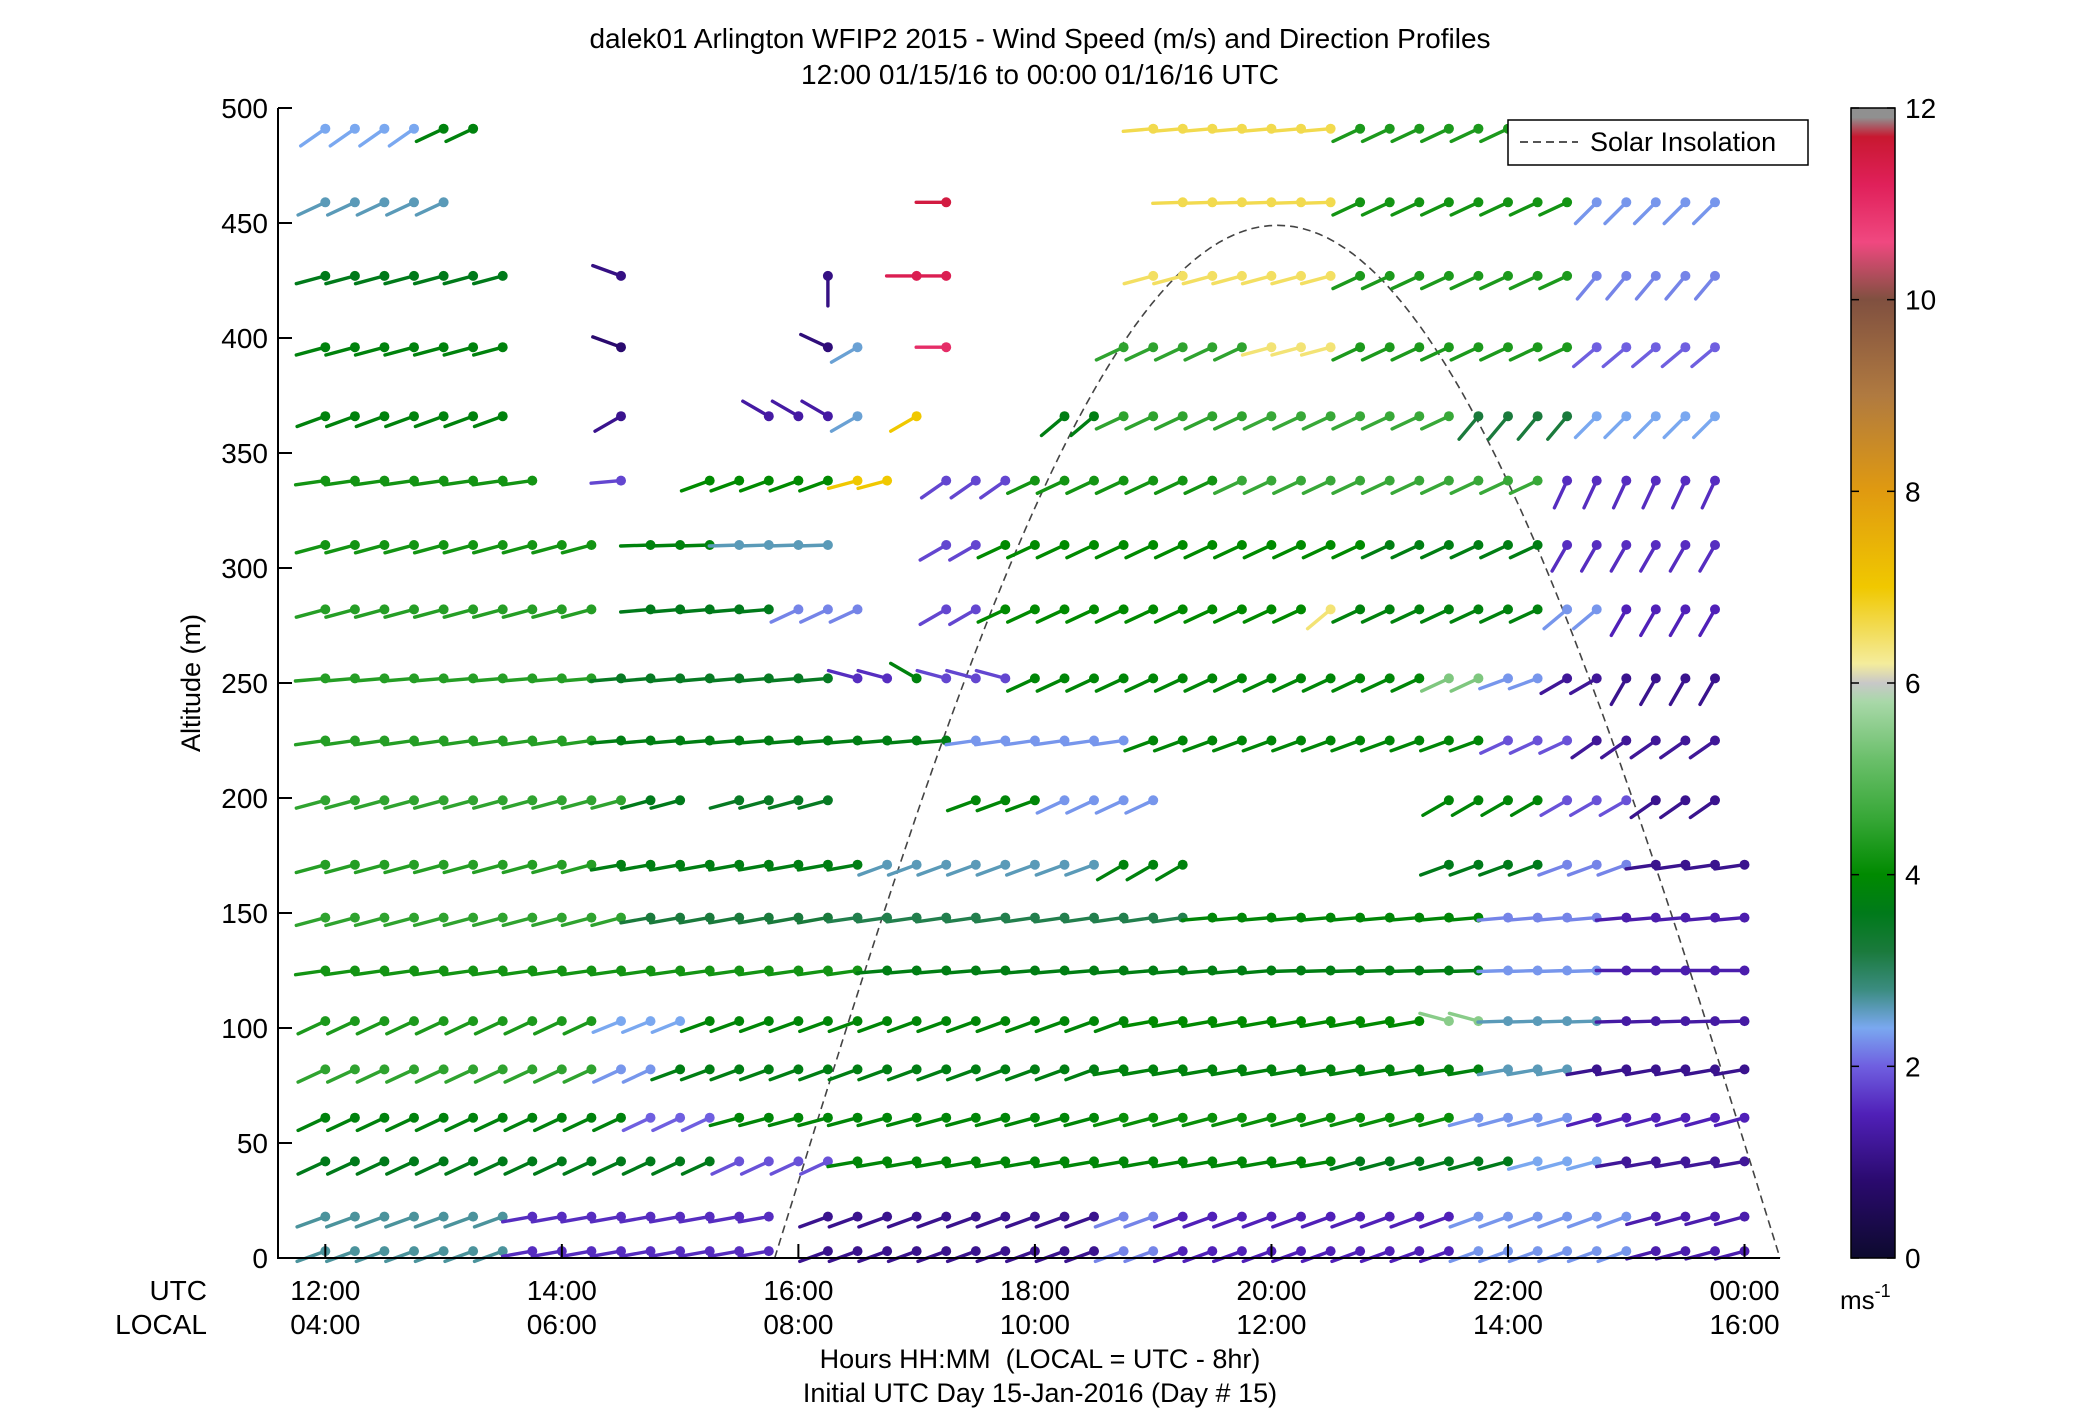  I want to click on x-tick-label-utc: 18:00, so click(1035, 1290).